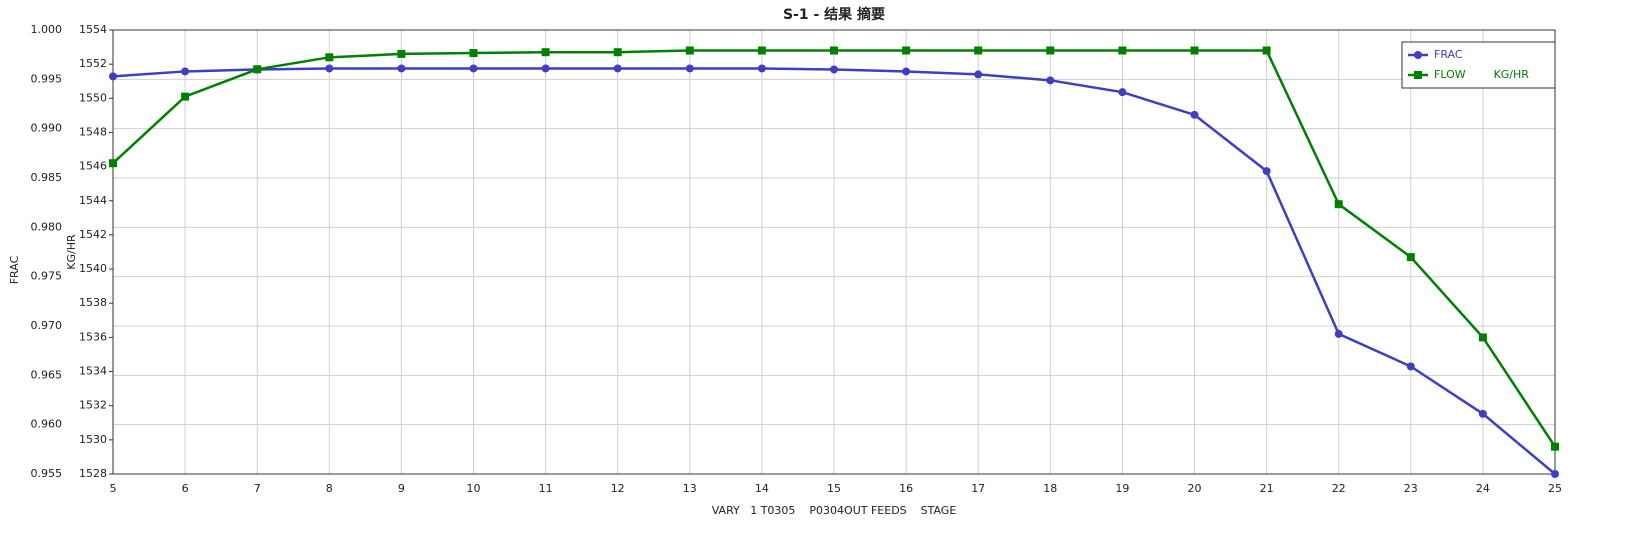 Image resolution: width=1637 pixels, height=548 pixels. What do you see at coordinates (47, 29) in the screenshot?
I see `y-tick-label: 1.000` at bounding box center [47, 29].